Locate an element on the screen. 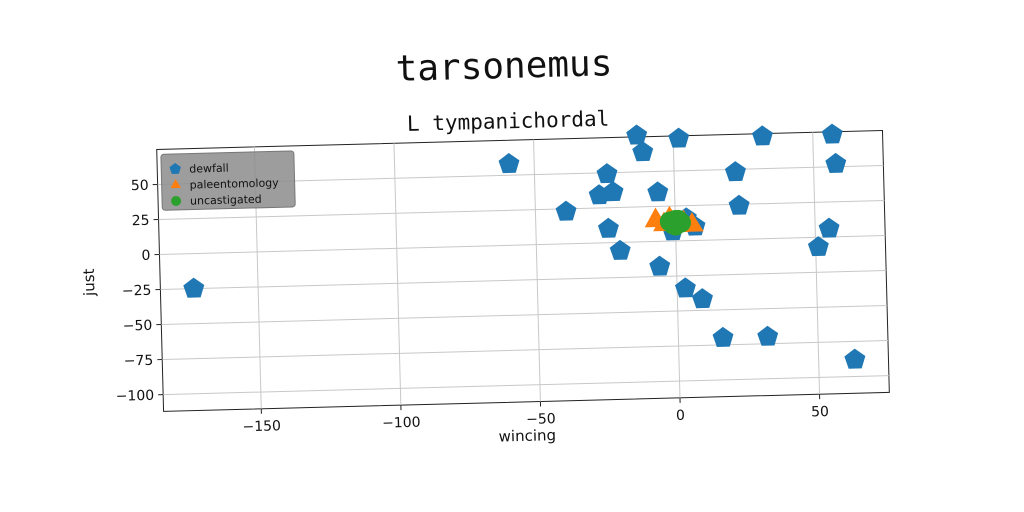 The height and width of the screenshot is (512, 1024). y-tick-label: 0 is located at coordinates (145, 256).